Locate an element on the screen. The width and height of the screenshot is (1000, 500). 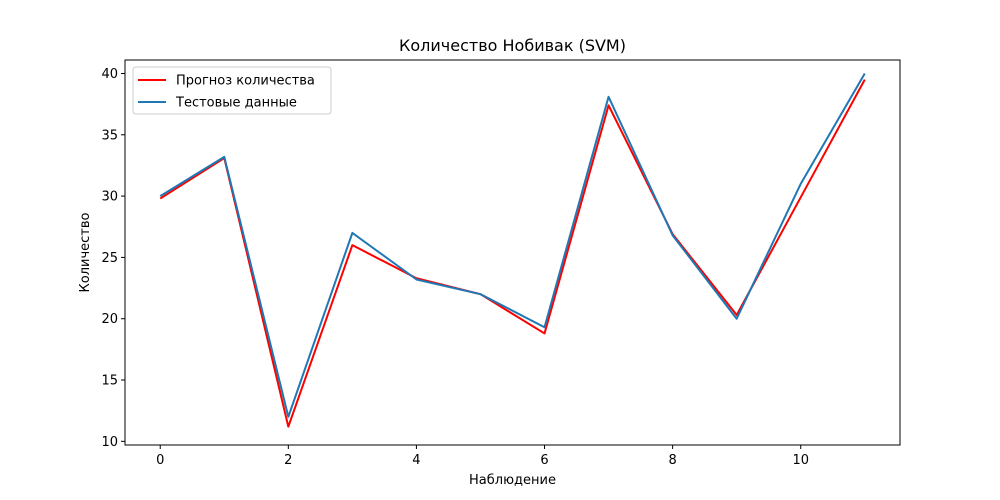
x-axis: 0 2 4 6 8 10 is located at coordinates (482, 456).